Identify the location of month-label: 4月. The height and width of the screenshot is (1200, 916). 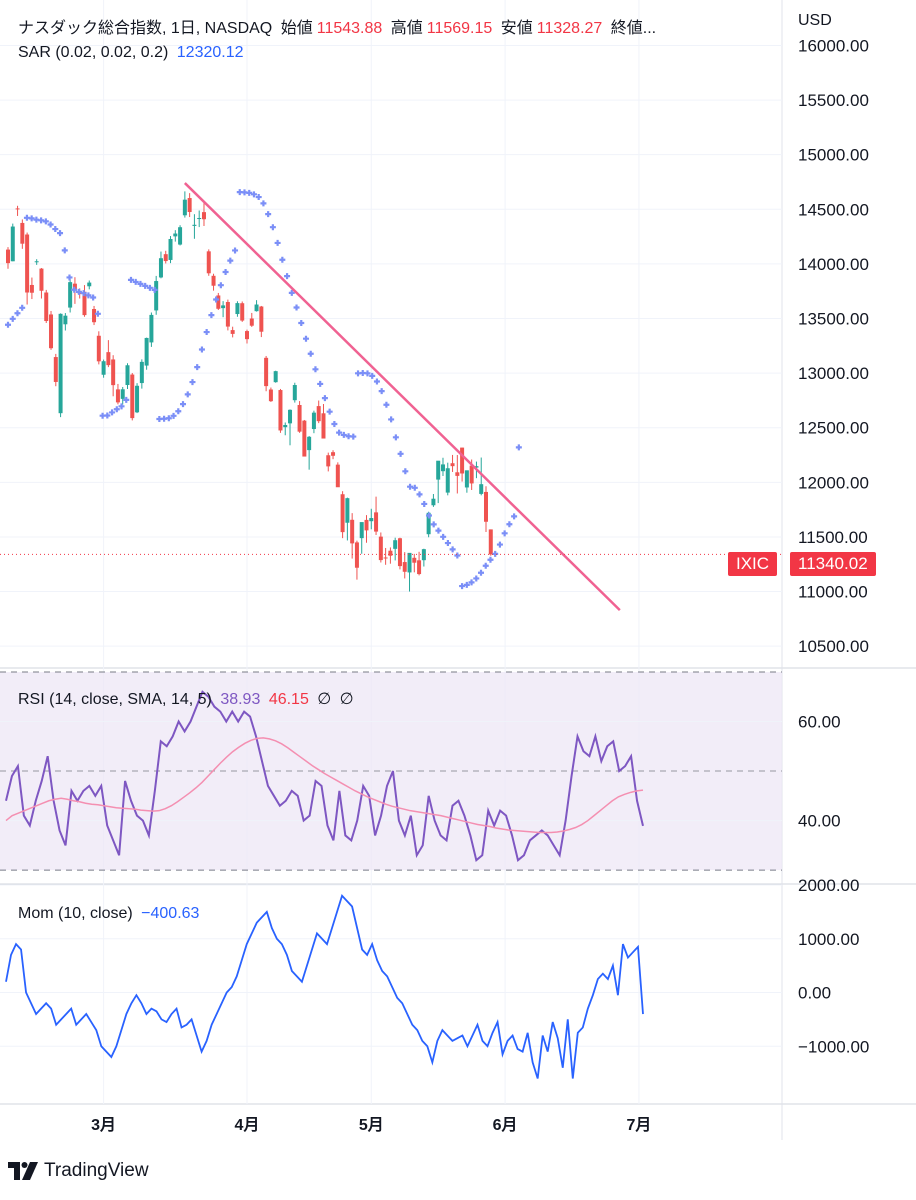
(247, 1125).